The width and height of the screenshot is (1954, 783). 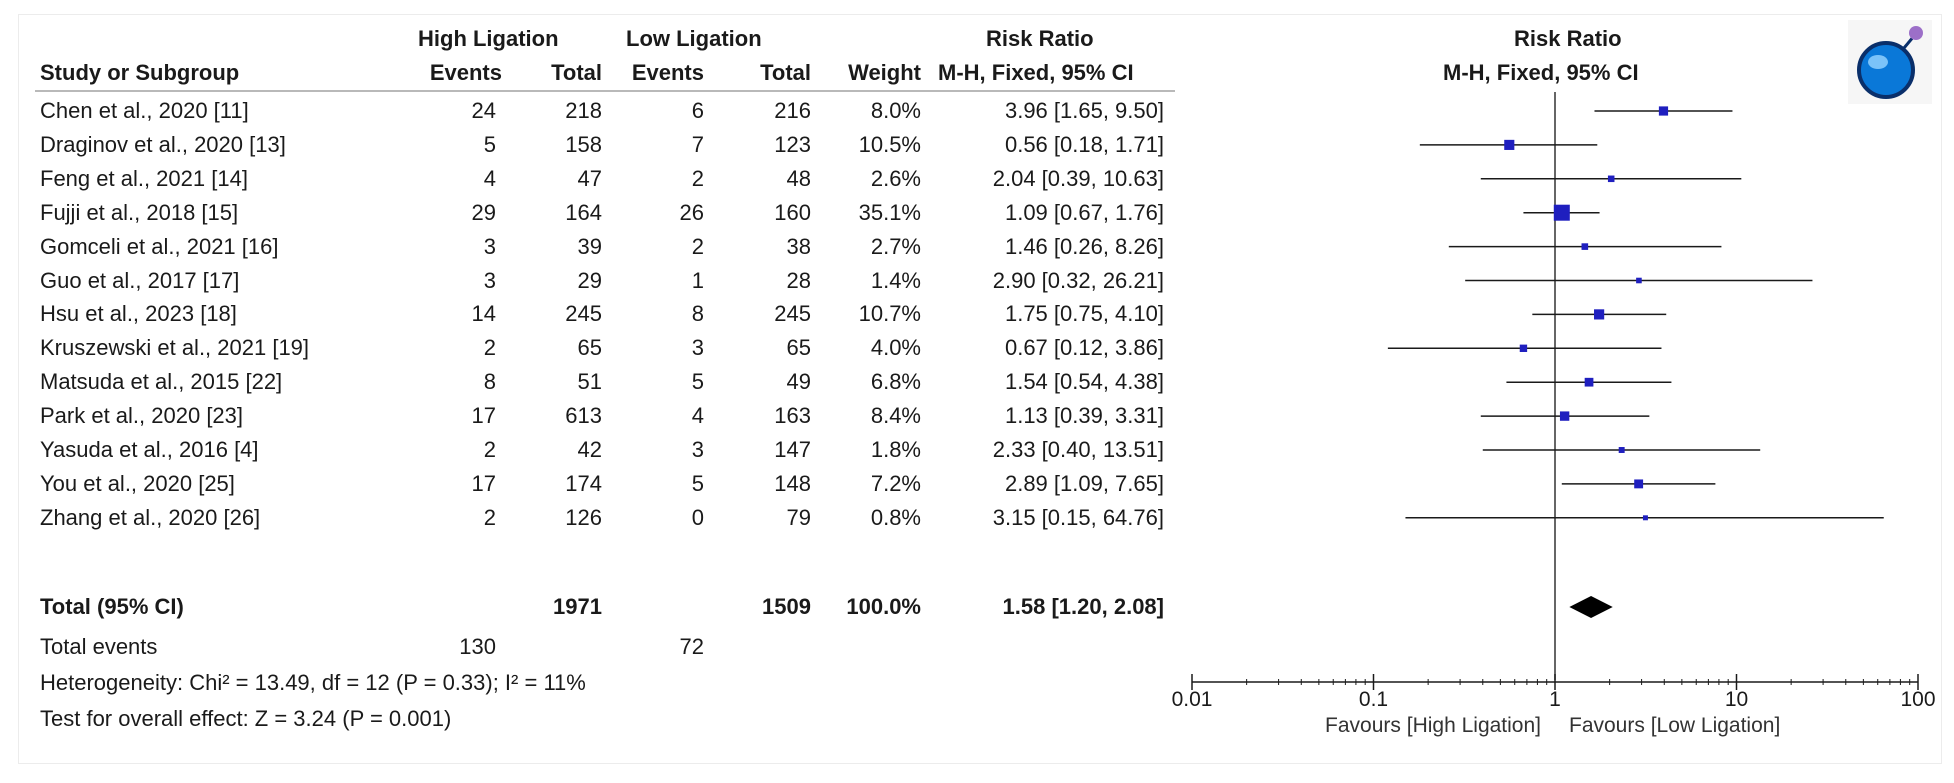 What do you see at coordinates (798, 382) in the screenshot?
I see `low-total: 49` at bounding box center [798, 382].